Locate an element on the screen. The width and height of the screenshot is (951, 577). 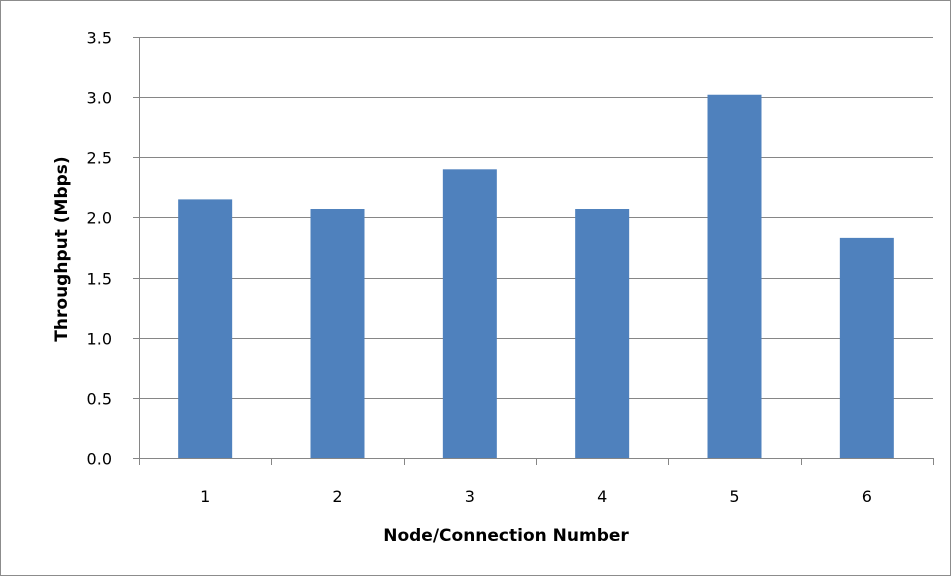
x-tick-label: 3 is located at coordinates (470, 496).